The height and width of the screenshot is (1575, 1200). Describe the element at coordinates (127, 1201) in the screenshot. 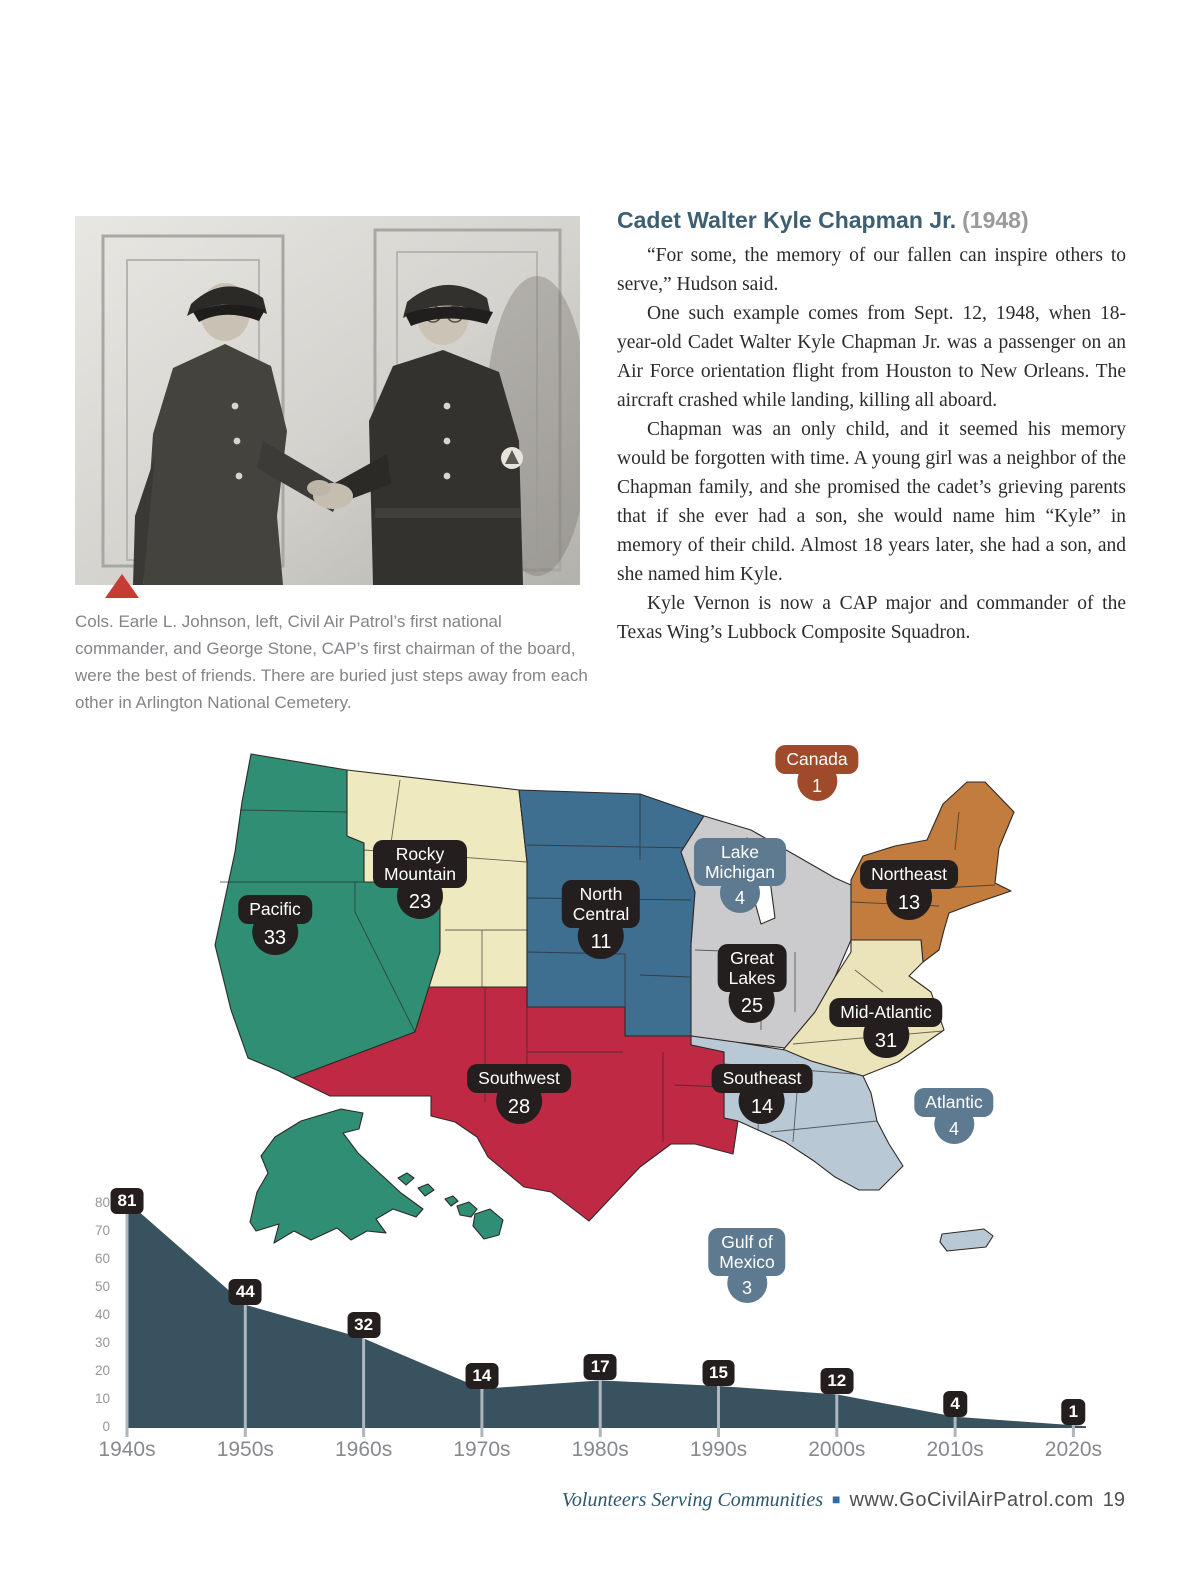

I see `chart-value-label: 81` at that location.